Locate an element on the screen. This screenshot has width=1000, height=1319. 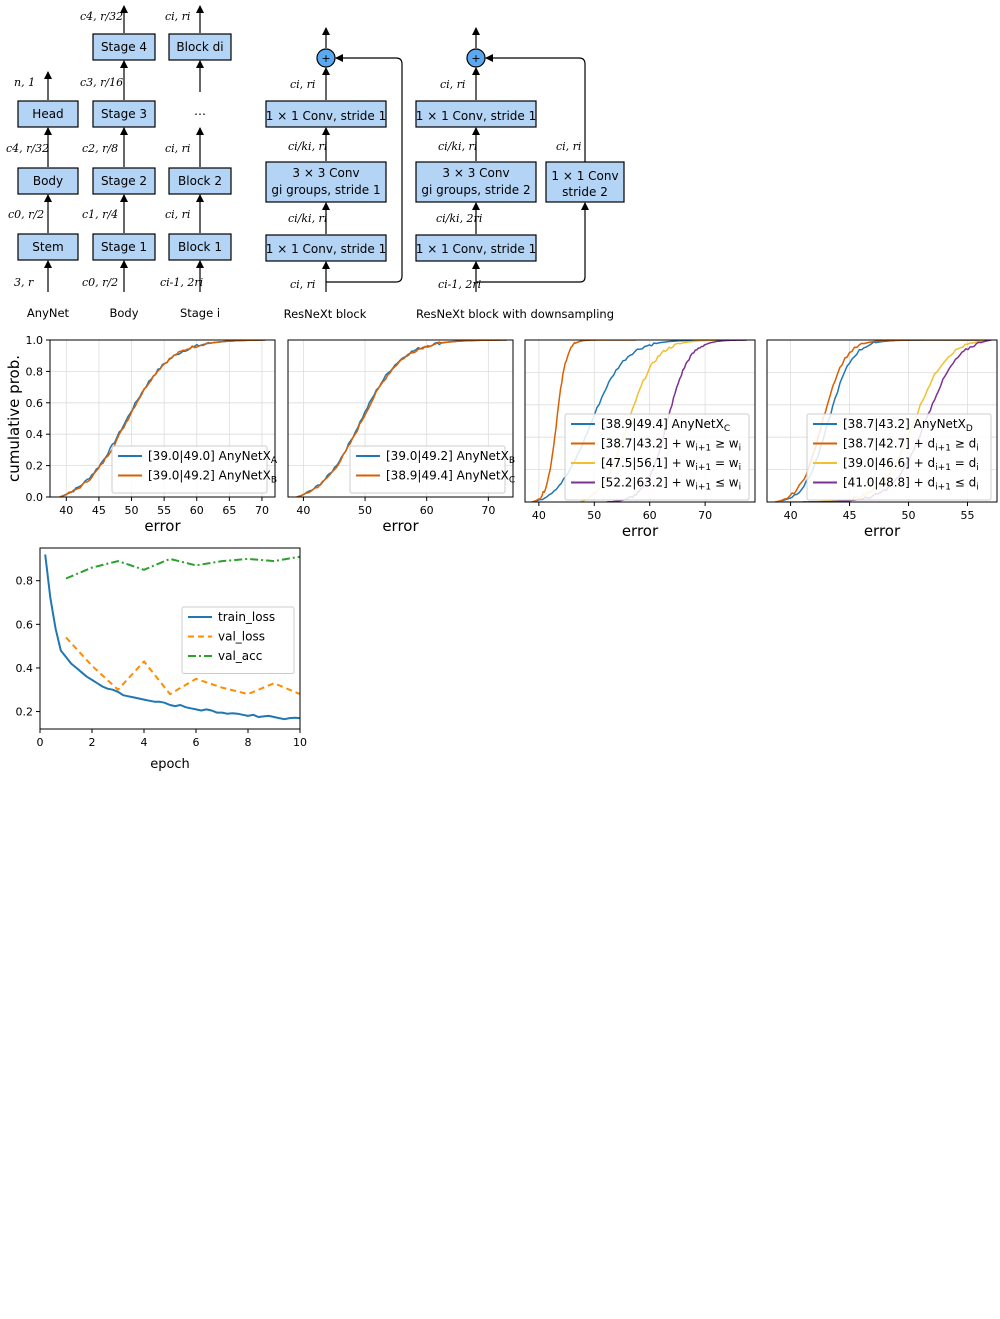
resnext-down-conv1x1-bottom-label: 1 × 1 Conv, stride 1 is located at coordinates (476, 249).